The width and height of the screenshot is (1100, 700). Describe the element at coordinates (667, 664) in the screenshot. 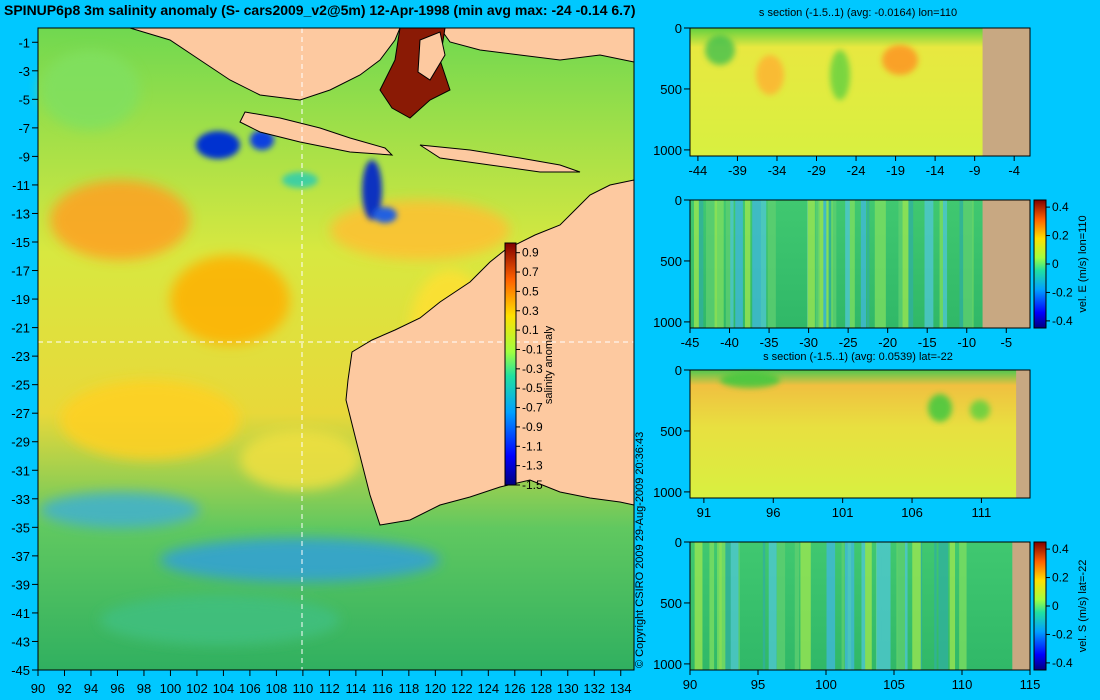

I see `panel4-y-tick-label: 1000` at that location.